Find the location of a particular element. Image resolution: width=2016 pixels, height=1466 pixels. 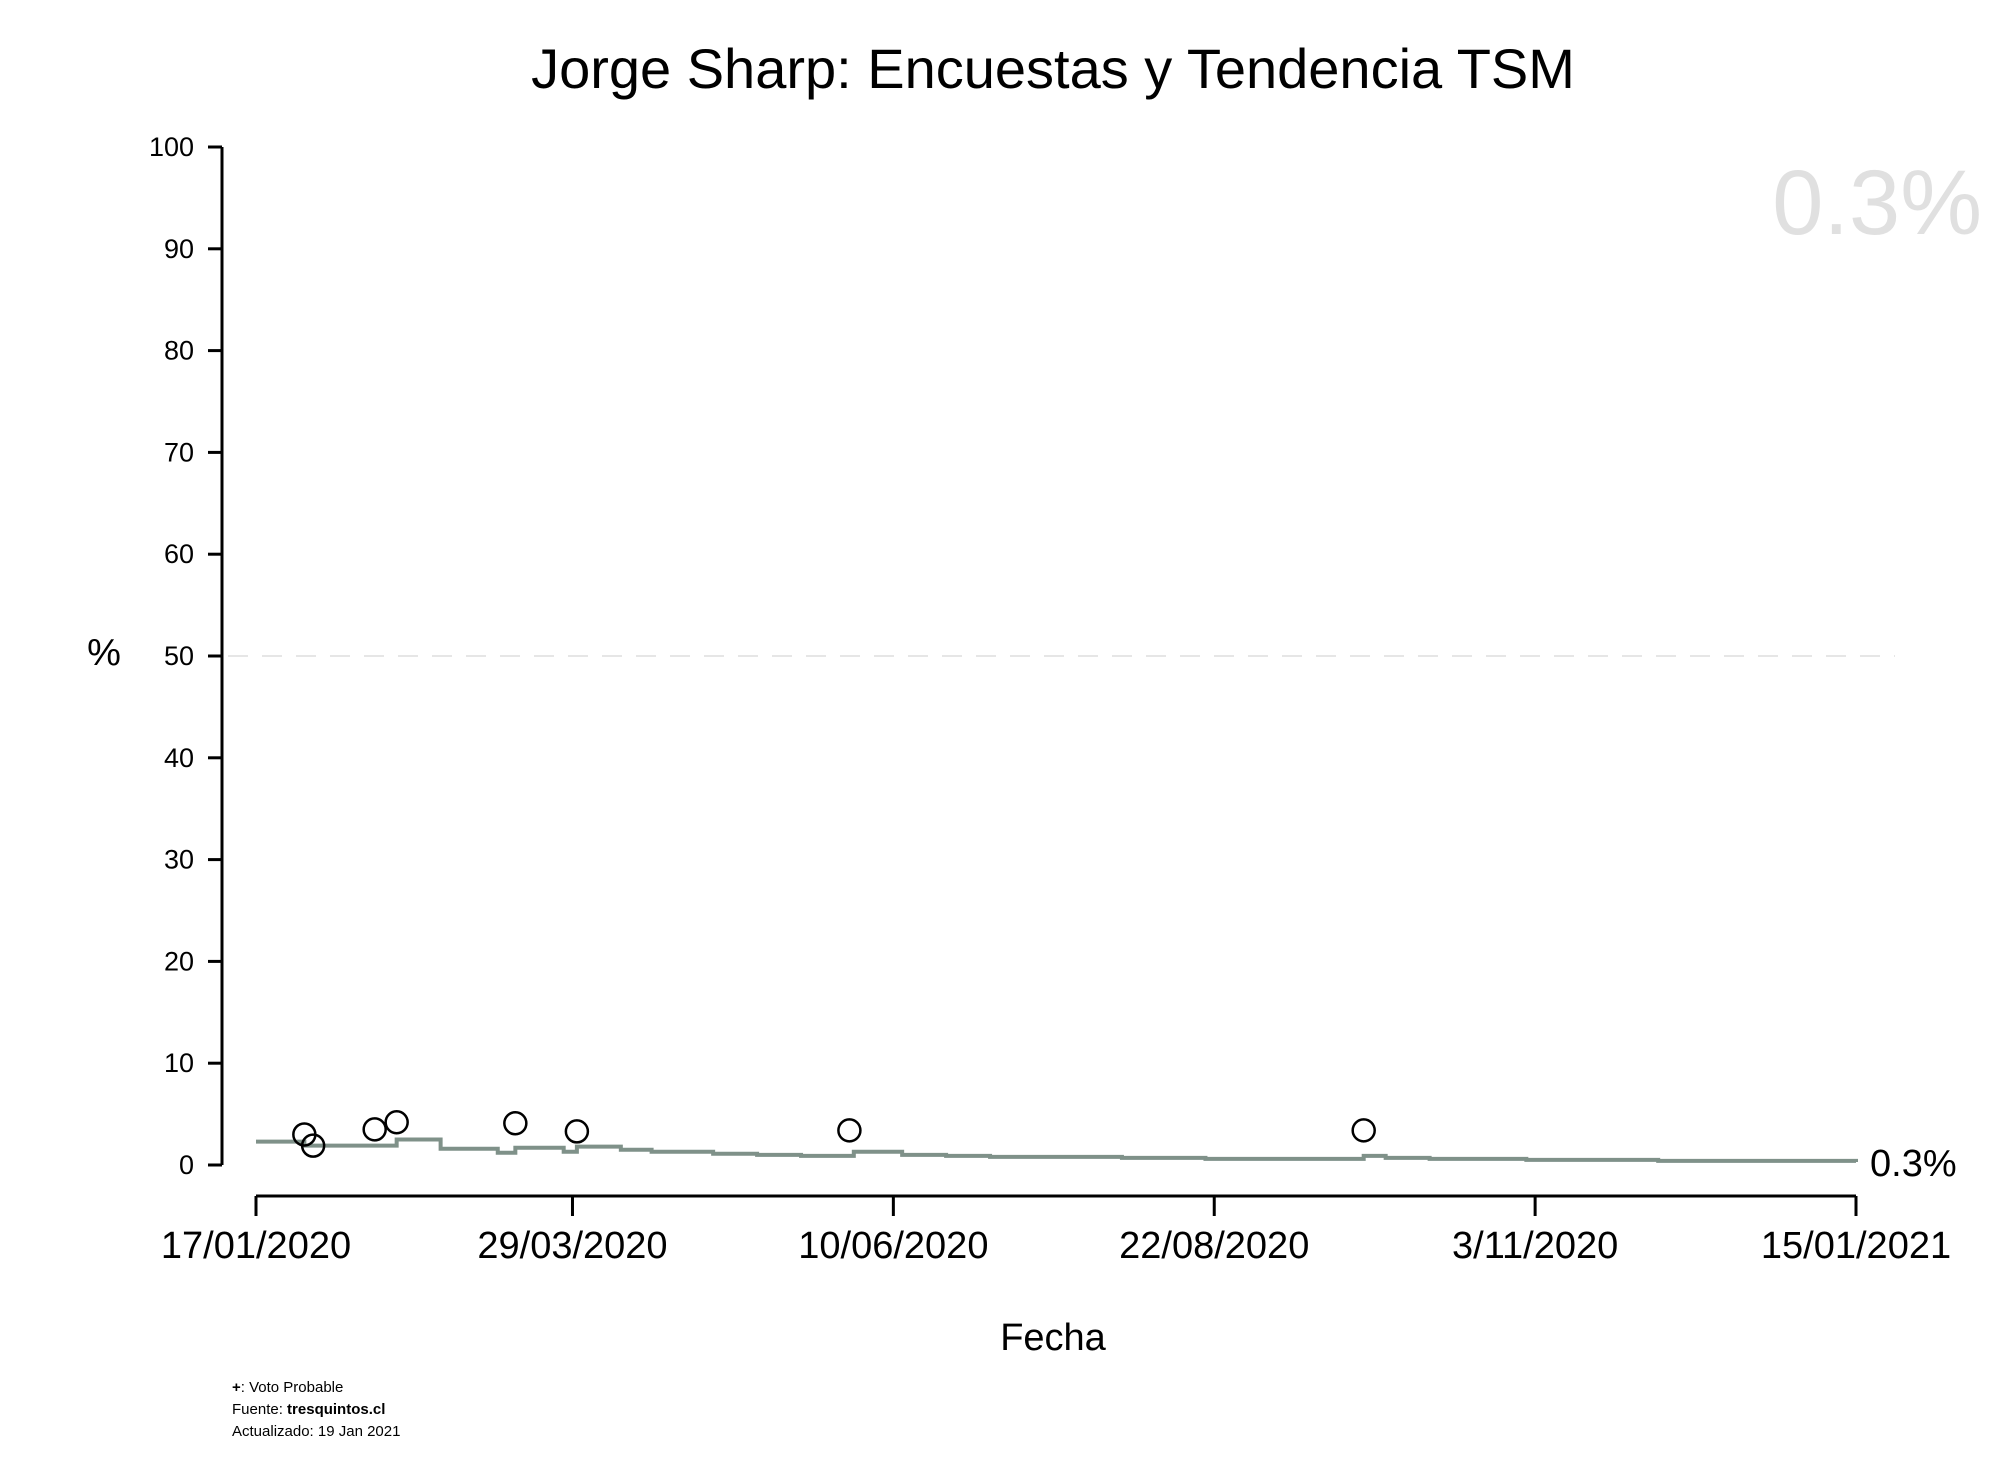

y-tick-label: 90 is located at coordinates (179, 249).